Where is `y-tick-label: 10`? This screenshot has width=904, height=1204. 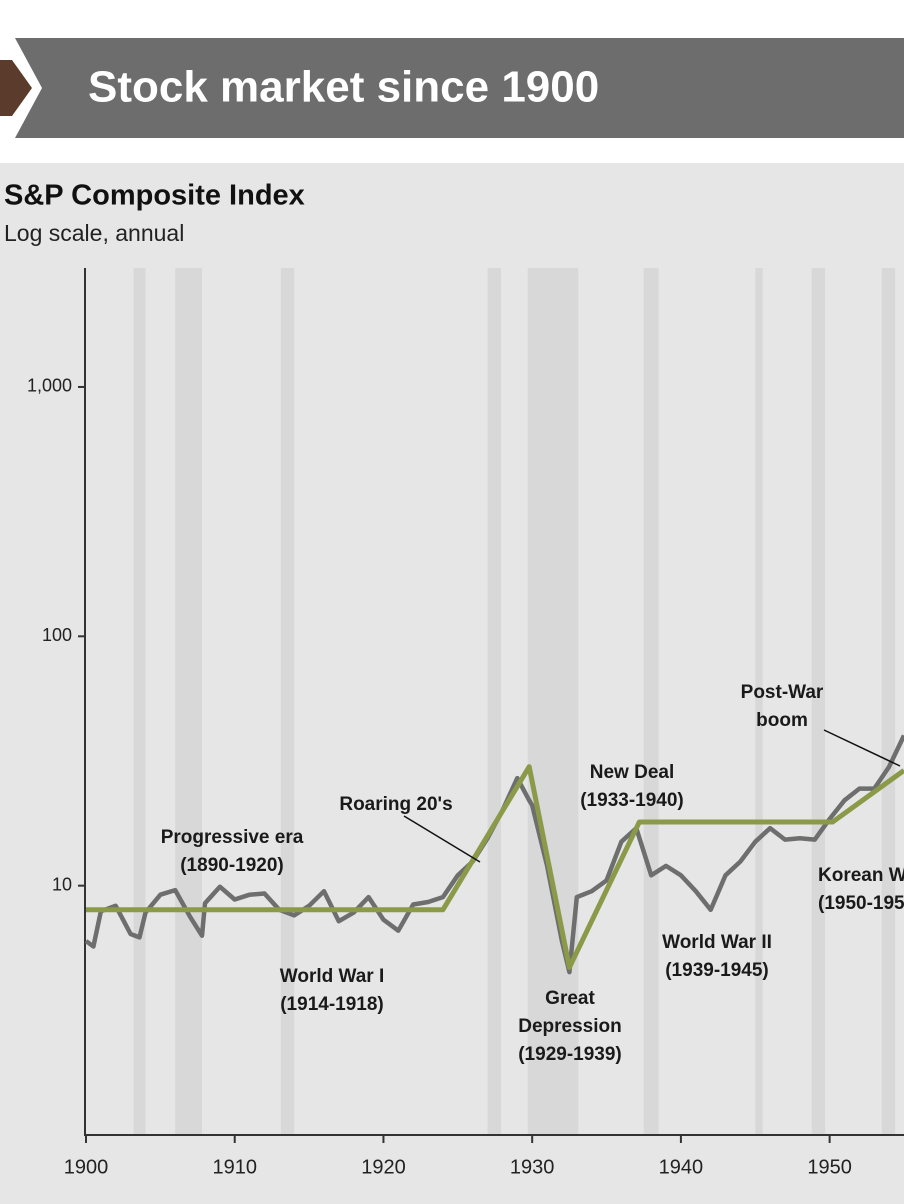 y-tick-label: 10 is located at coordinates (62, 884).